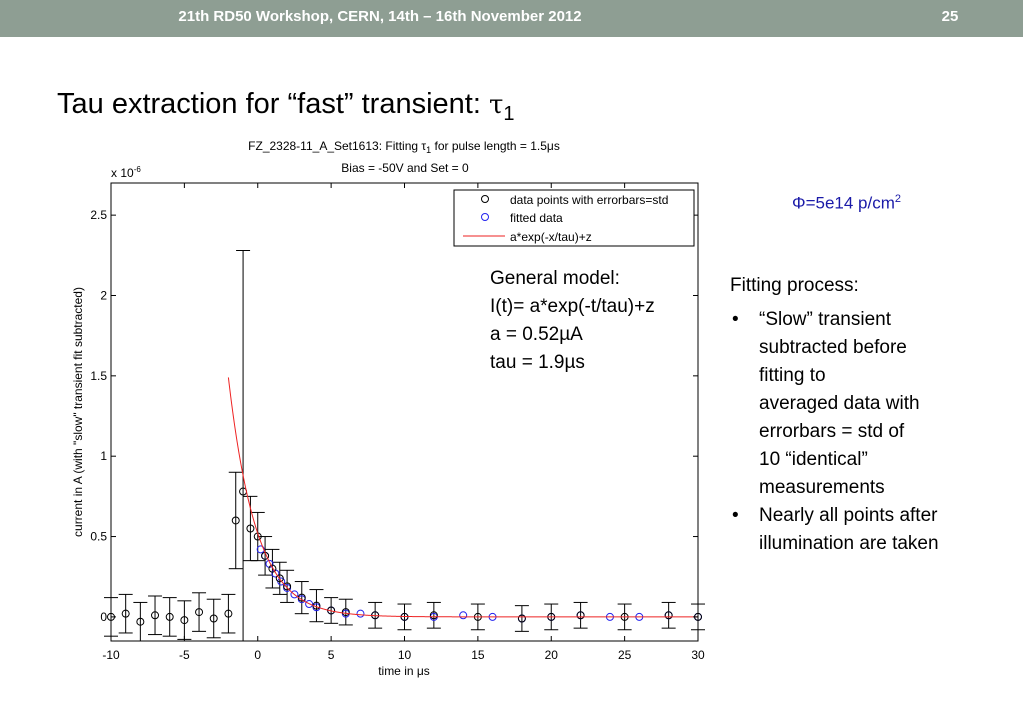  I want to click on x-tick-label: 20, so click(552, 655).